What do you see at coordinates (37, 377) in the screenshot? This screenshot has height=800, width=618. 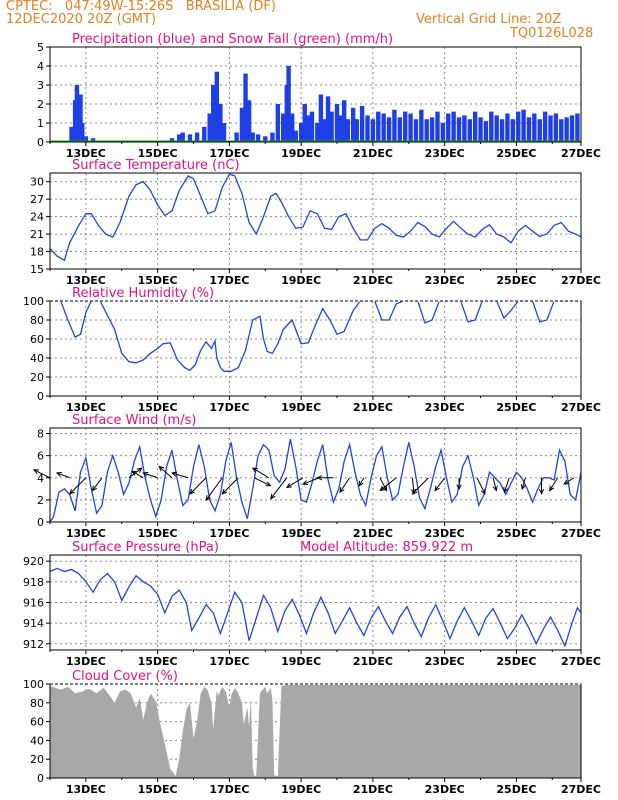 I see `humidity-ytick-label: 20` at bounding box center [37, 377].